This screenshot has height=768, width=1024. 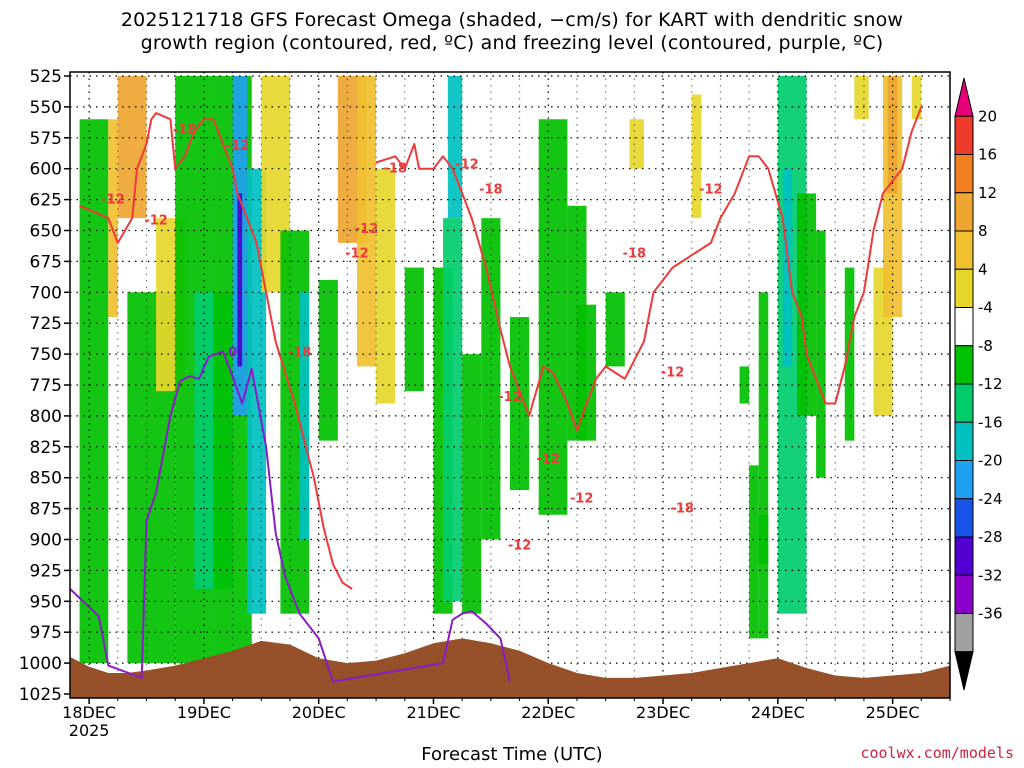 What do you see at coordinates (990, 384) in the screenshot?
I see `colorbar-label: -12` at bounding box center [990, 384].